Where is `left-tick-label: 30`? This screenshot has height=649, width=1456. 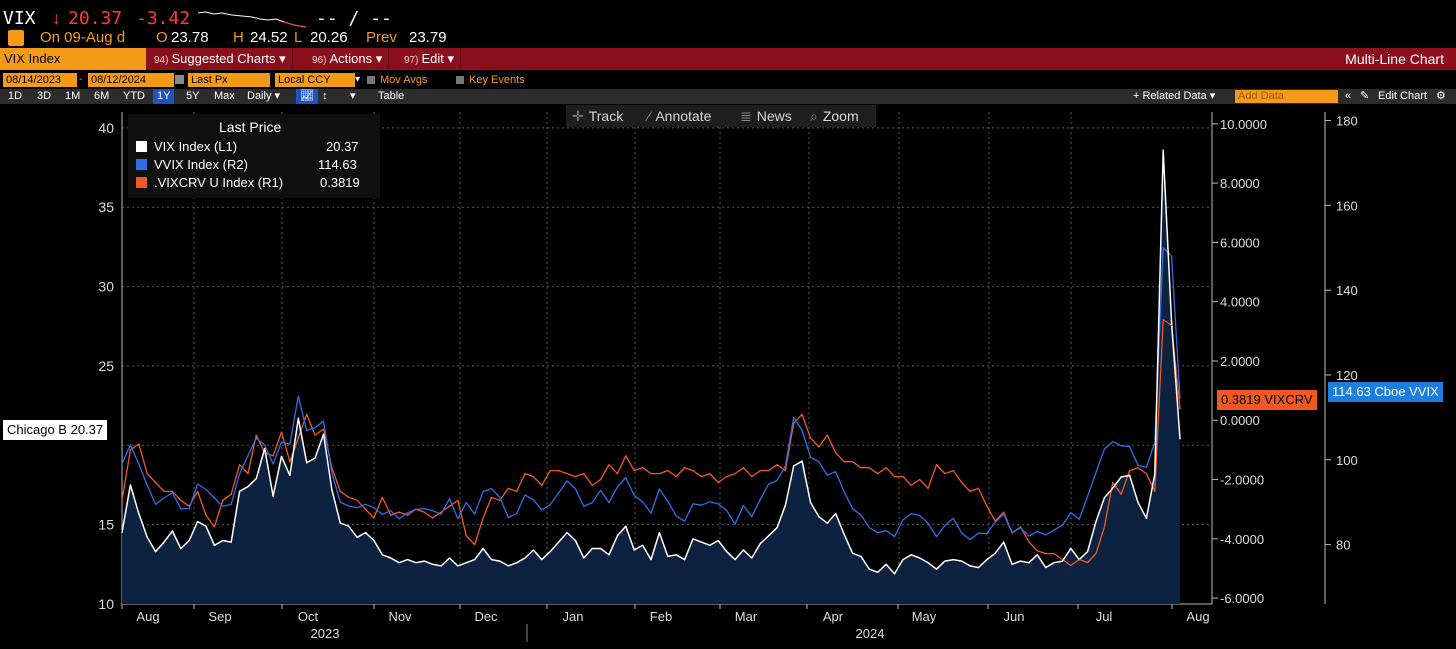 left-tick-label: 30 is located at coordinates (106, 287).